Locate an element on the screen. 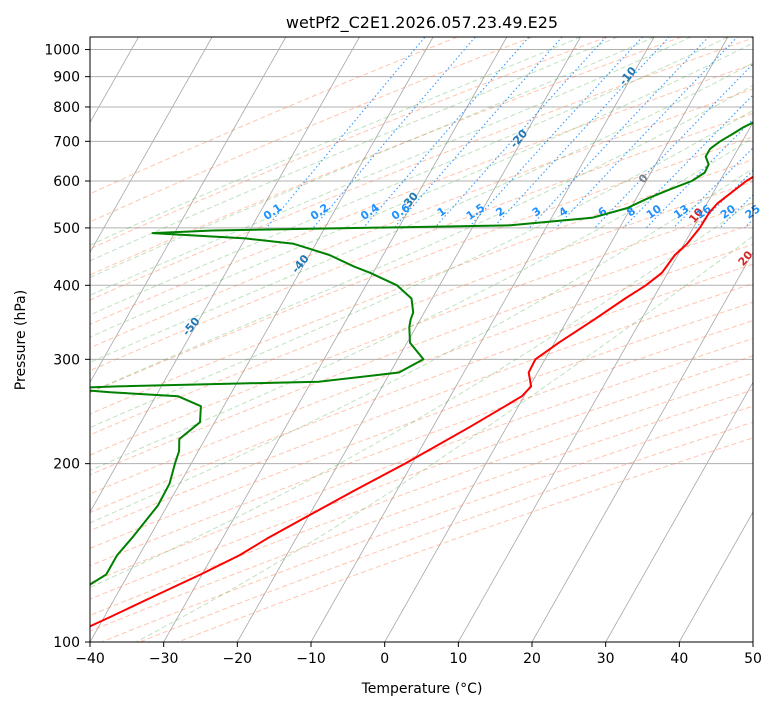  y-tick-label: 900 is located at coordinates (66, 78).